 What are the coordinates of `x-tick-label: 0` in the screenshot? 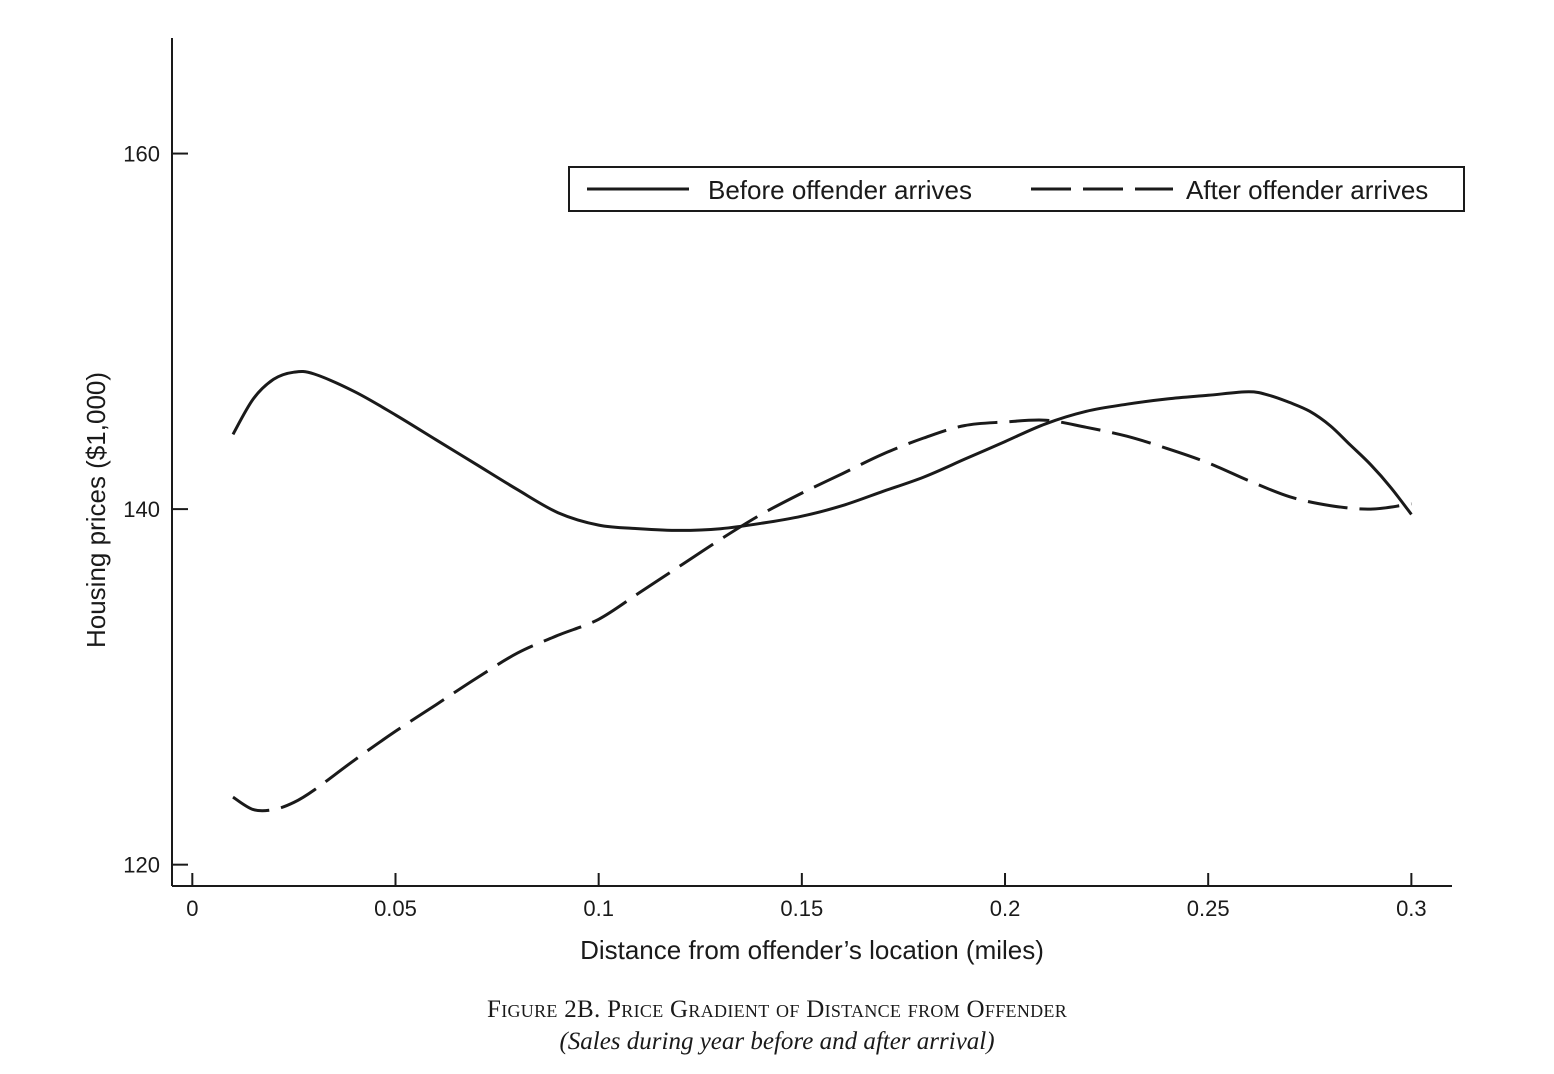 It's located at (192, 908).